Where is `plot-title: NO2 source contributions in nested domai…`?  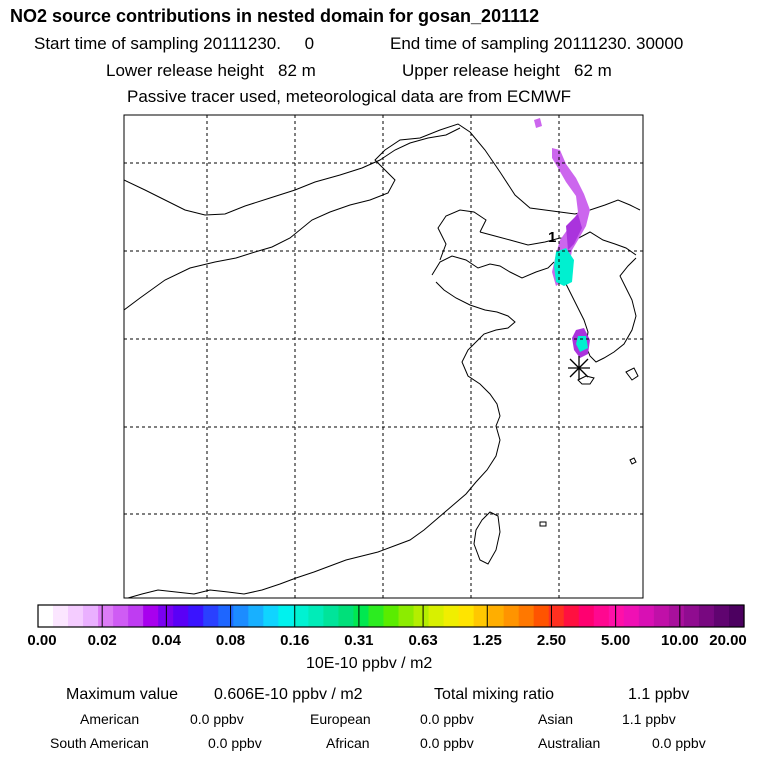
plot-title: NO2 source contributions in nested domai… is located at coordinates (275, 16).